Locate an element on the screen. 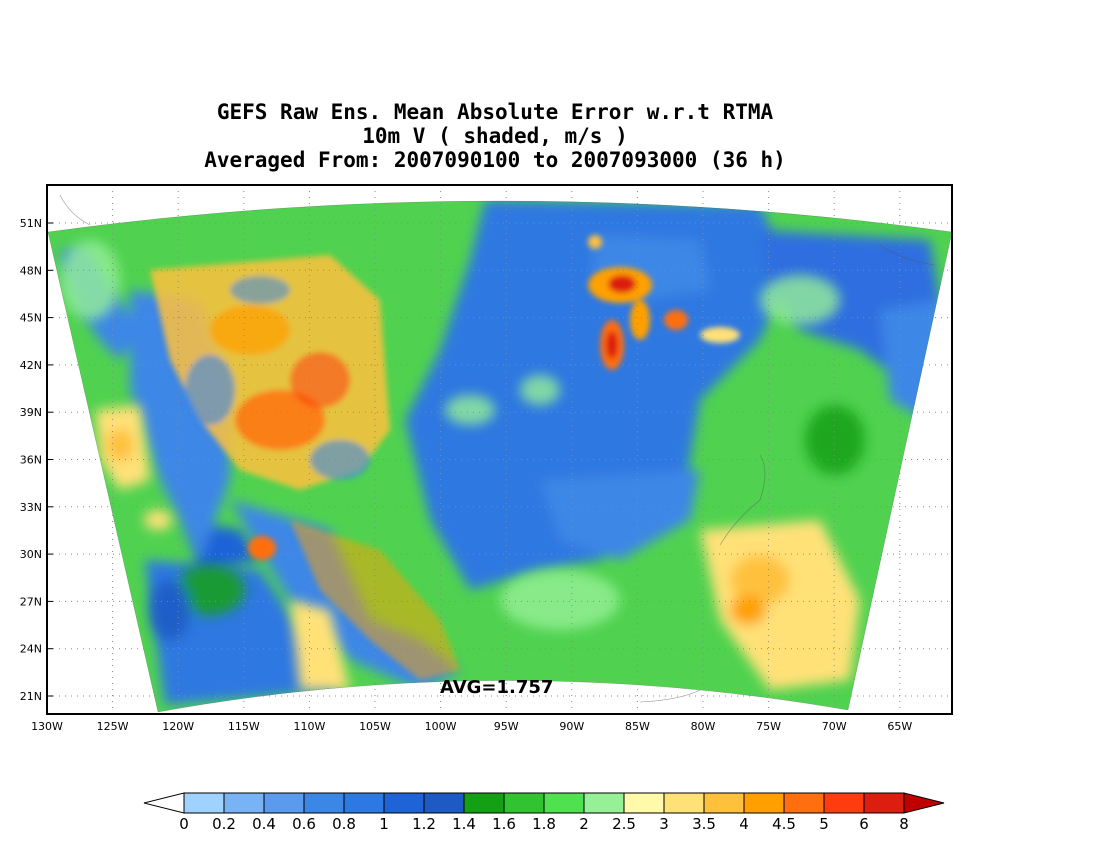 The height and width of the screenshot is (850, 1100). lon-label: 70W is located at coordinates (834, 726).